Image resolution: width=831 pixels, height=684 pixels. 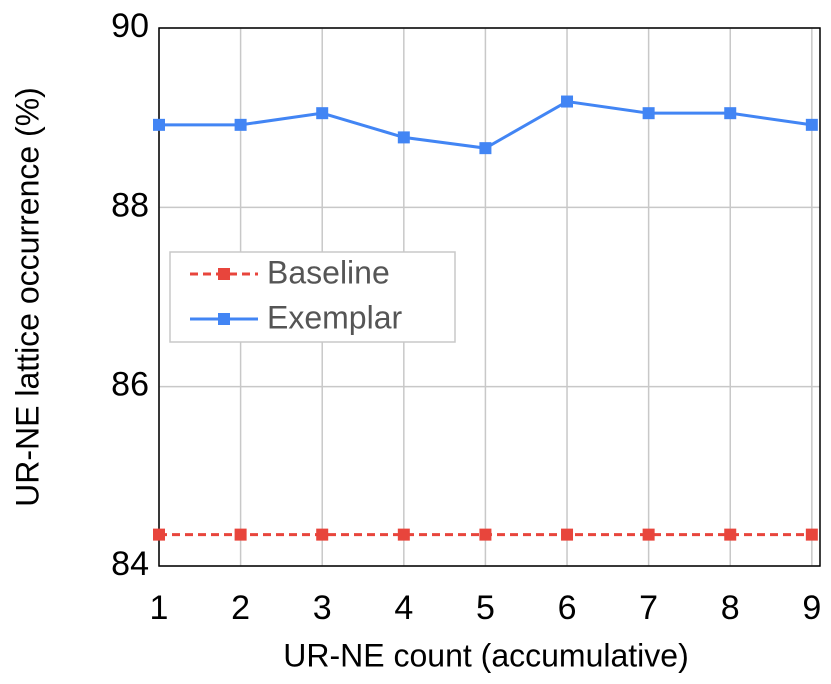 I want to click on x-tick-label: 4, so click(x=403, y=608).